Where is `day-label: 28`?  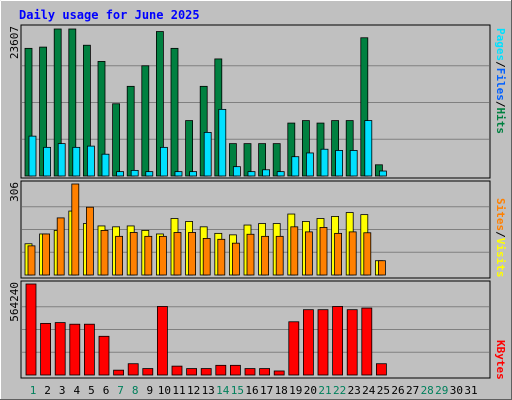
day-label: 28 is located at coordinates (427, 390).